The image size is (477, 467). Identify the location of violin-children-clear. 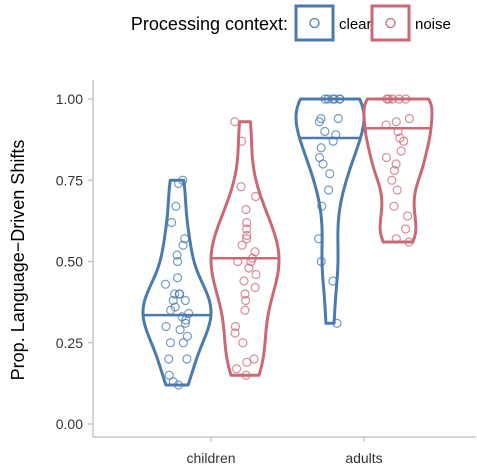
(177, 282).